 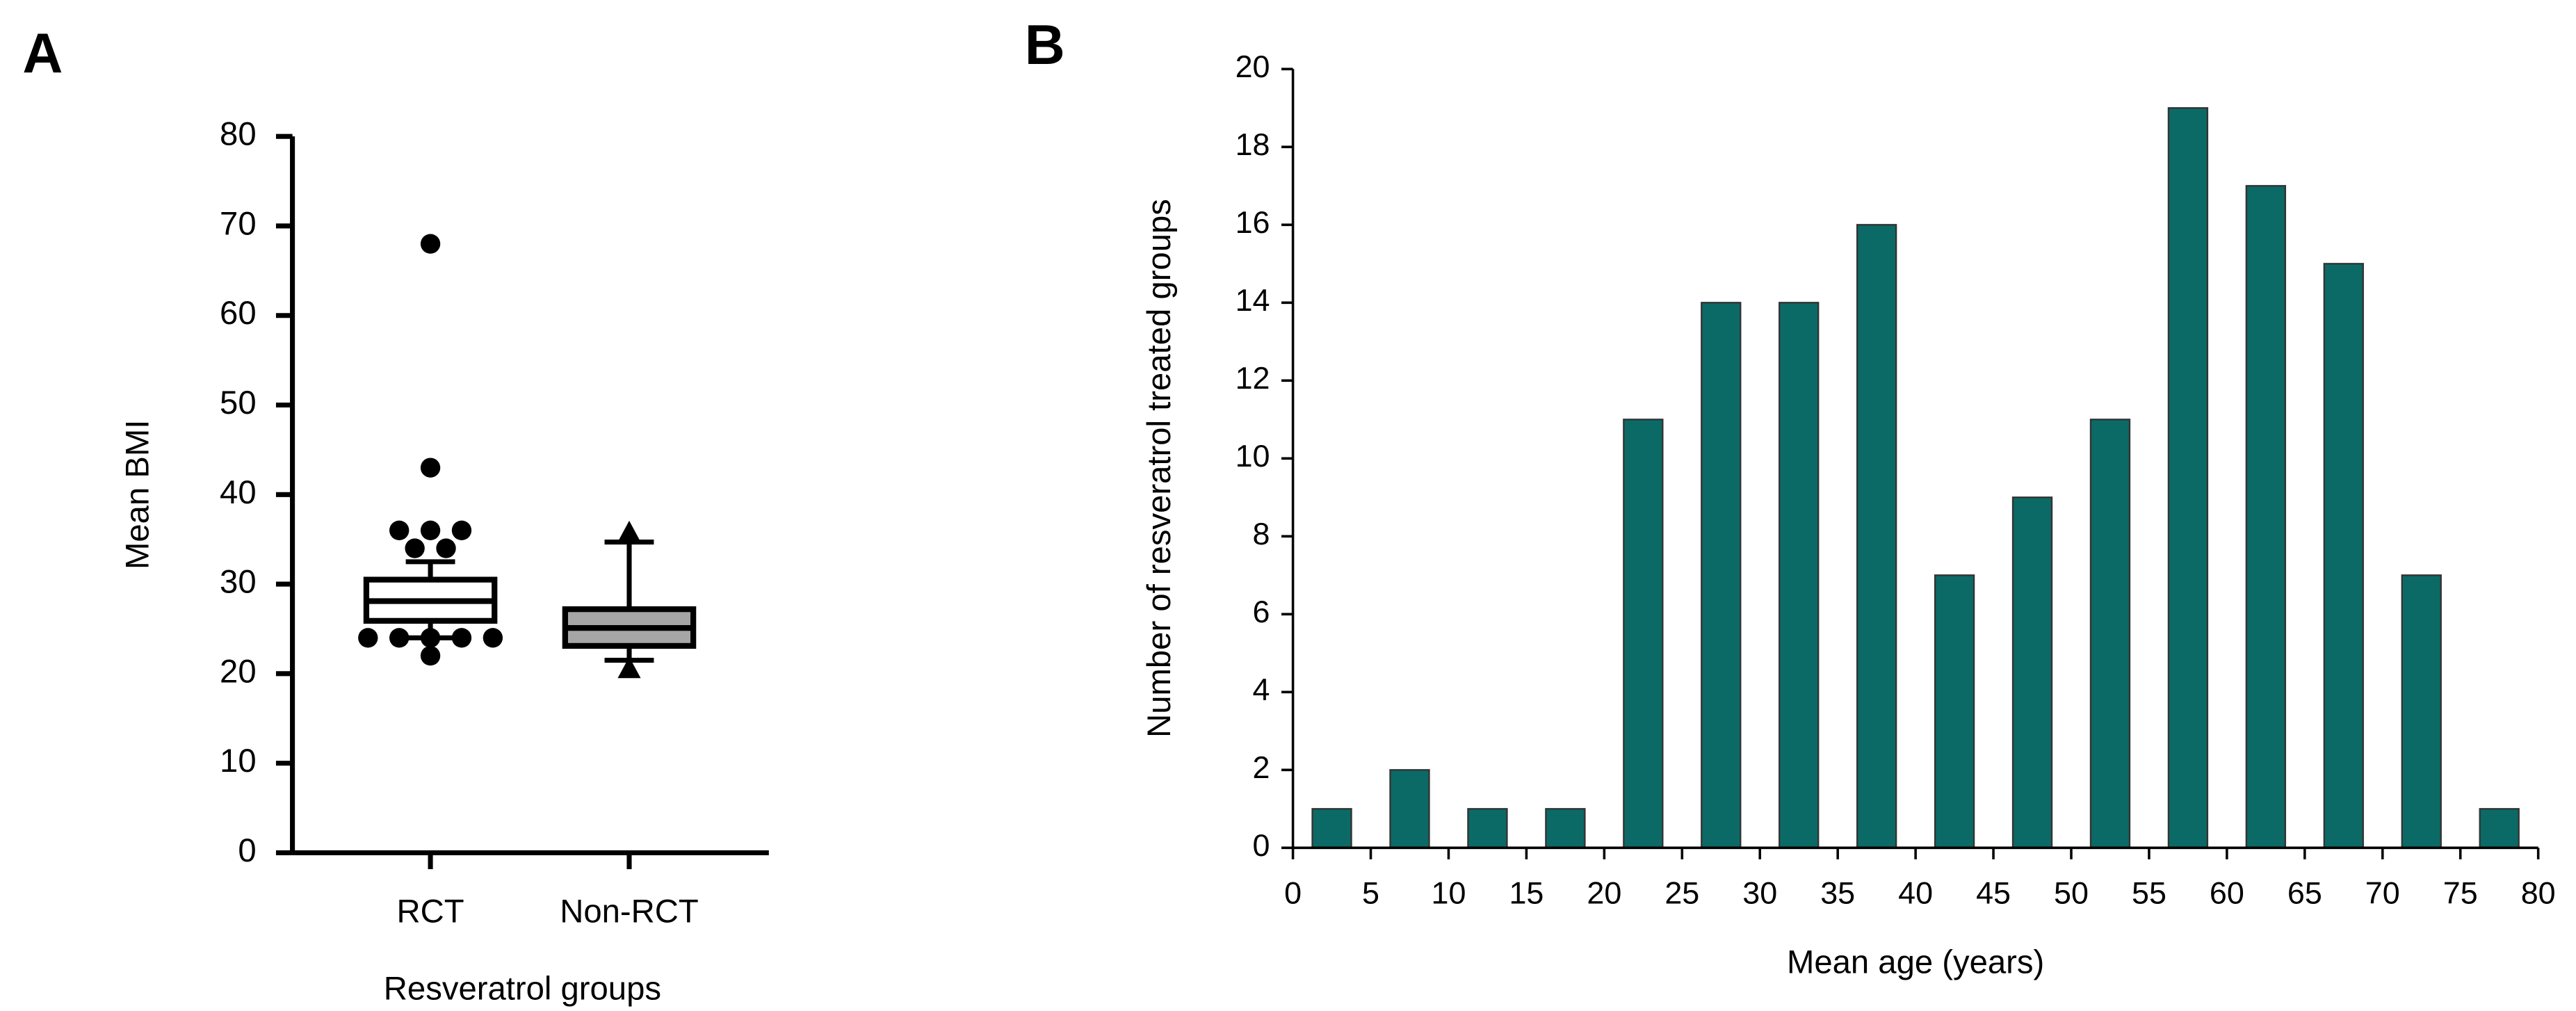 What do you see at coordinates (238, 314) in the screenshot?
I see `y-tick-label: 60` at bounding box center [238, 314].